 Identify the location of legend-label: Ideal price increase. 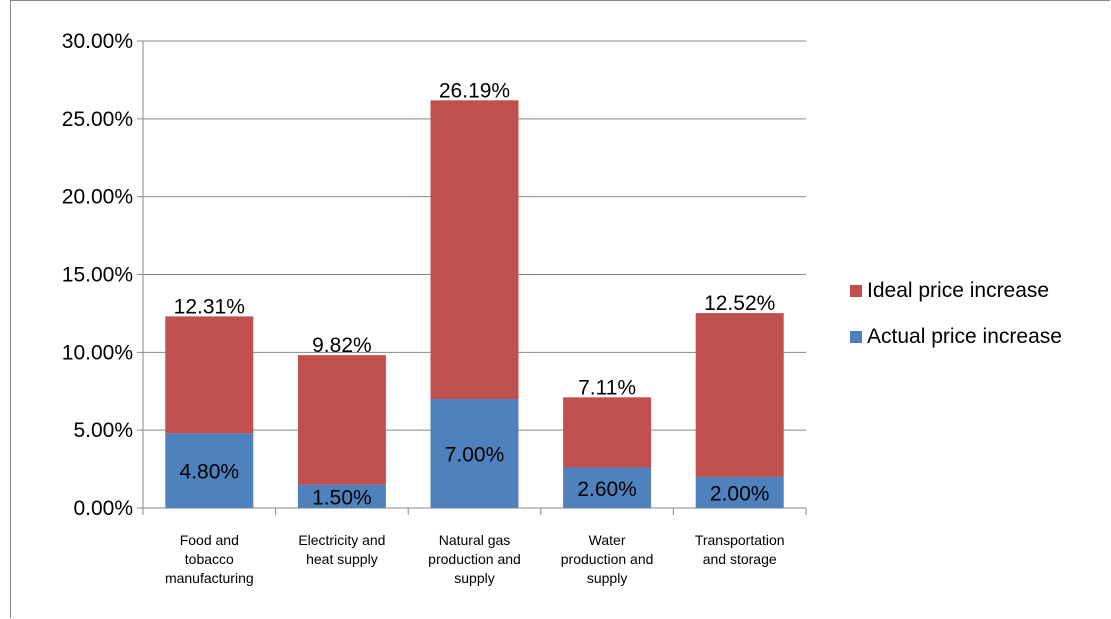
(958, 290).